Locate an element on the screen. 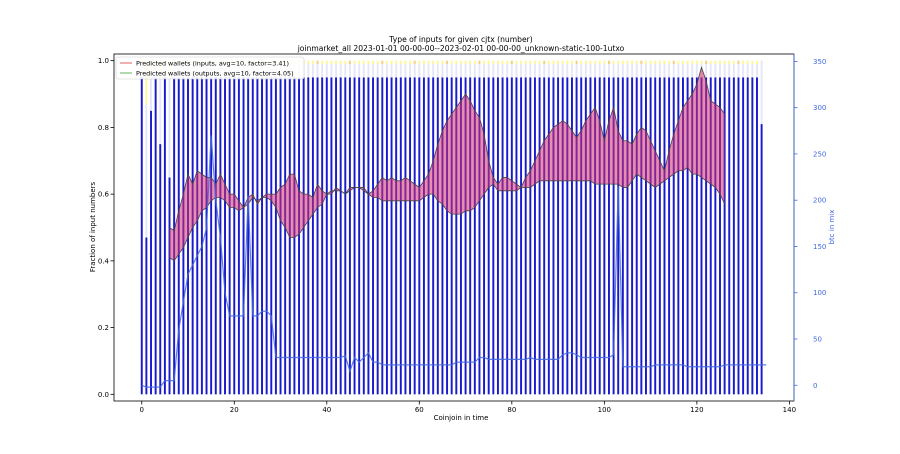 The height and width of the screenshot is (454, 900). y-right-tick-label: 0 is located at coordinates (815, 386).